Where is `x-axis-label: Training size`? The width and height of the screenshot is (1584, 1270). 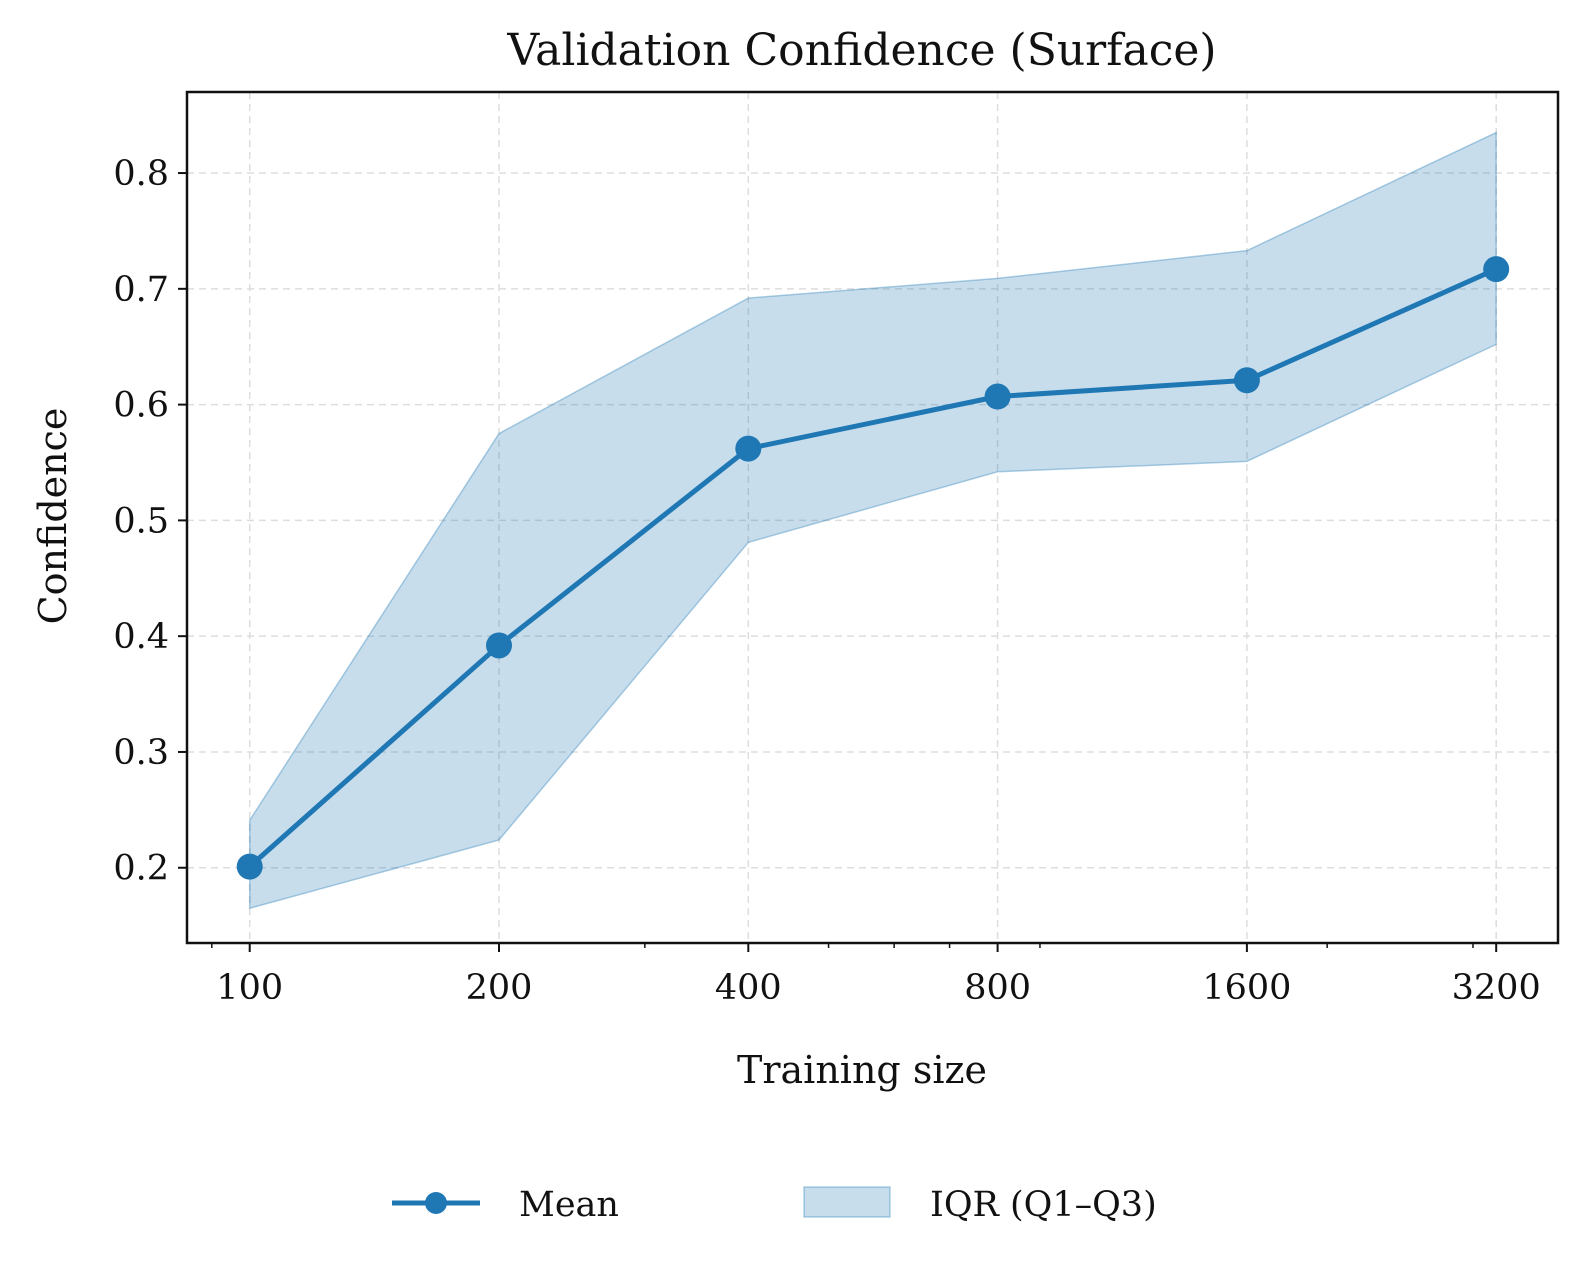
x-axis-label: Training size is located at coordinates (862, 1070).